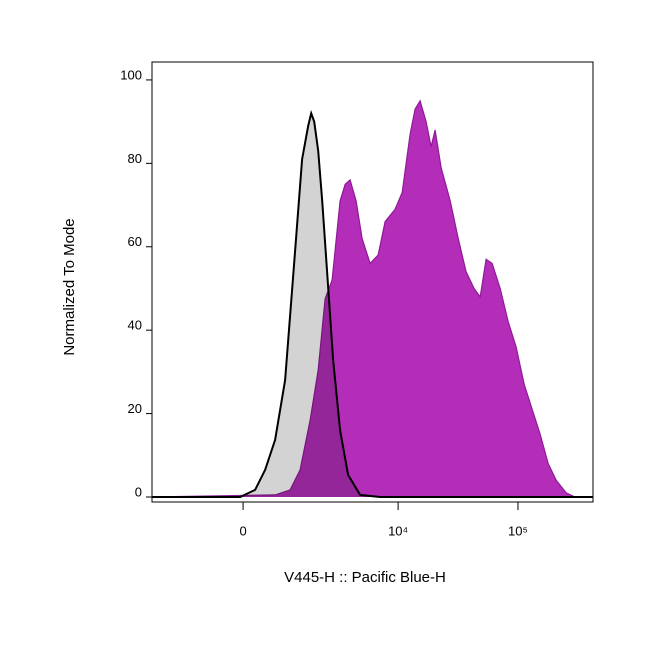 Image resolution: width=655 pixels, height=645 pixels. Describe the element at coordinates (135, 325) in the screenshot. I see `y-tick-label: 40` at that location.